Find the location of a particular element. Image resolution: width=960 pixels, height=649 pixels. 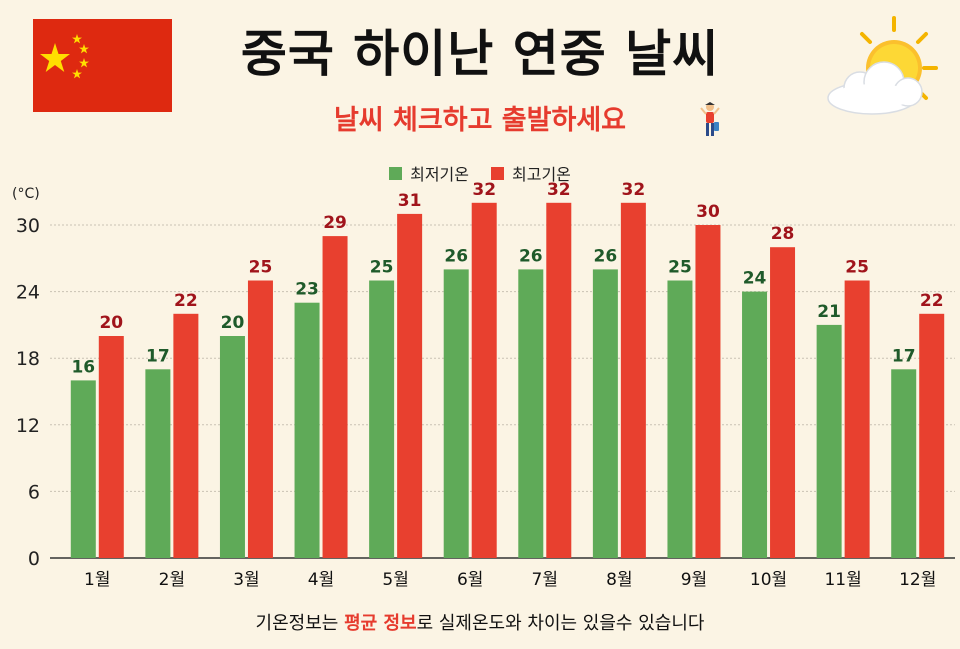

x-tick-label: 11월 is located at coordinates (842, 580).